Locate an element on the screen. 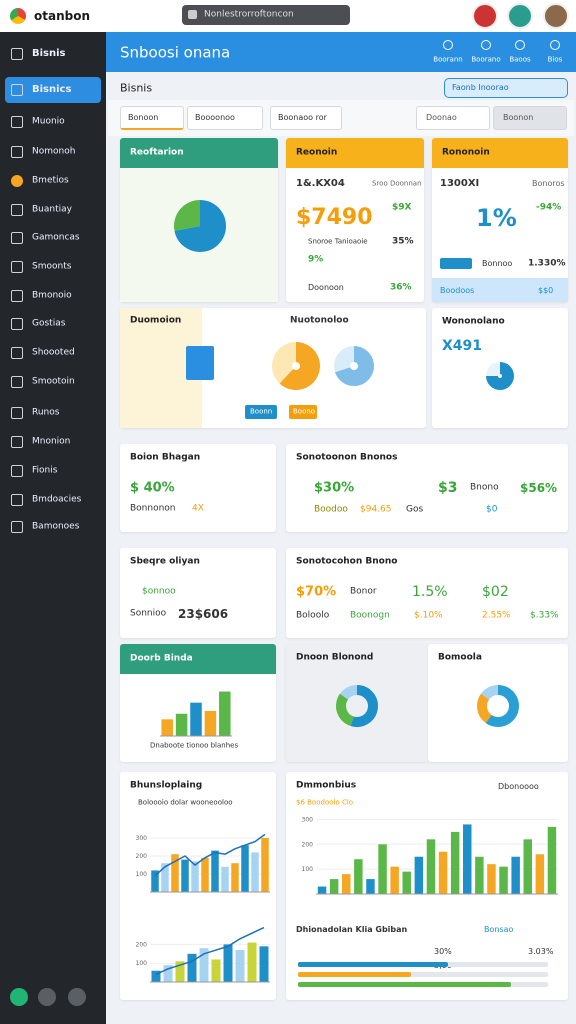  nav-item: Mnonion is located at coordinates (51, 441).